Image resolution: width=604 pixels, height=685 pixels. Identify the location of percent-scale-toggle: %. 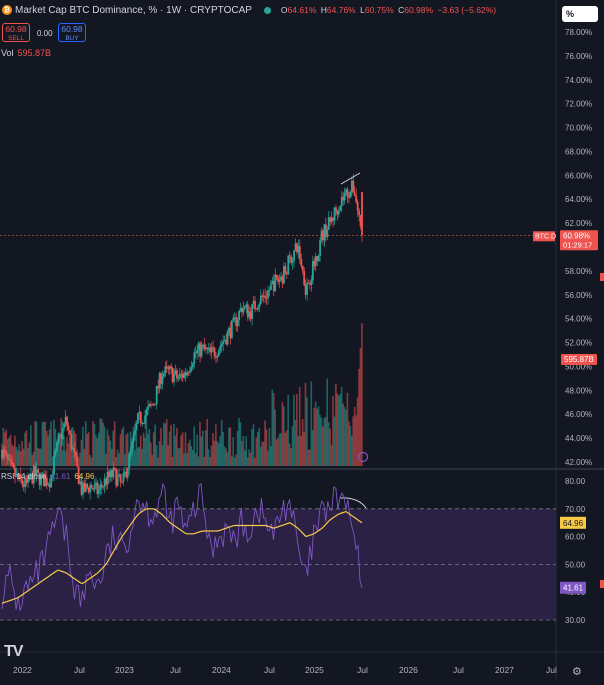
(580, 14).